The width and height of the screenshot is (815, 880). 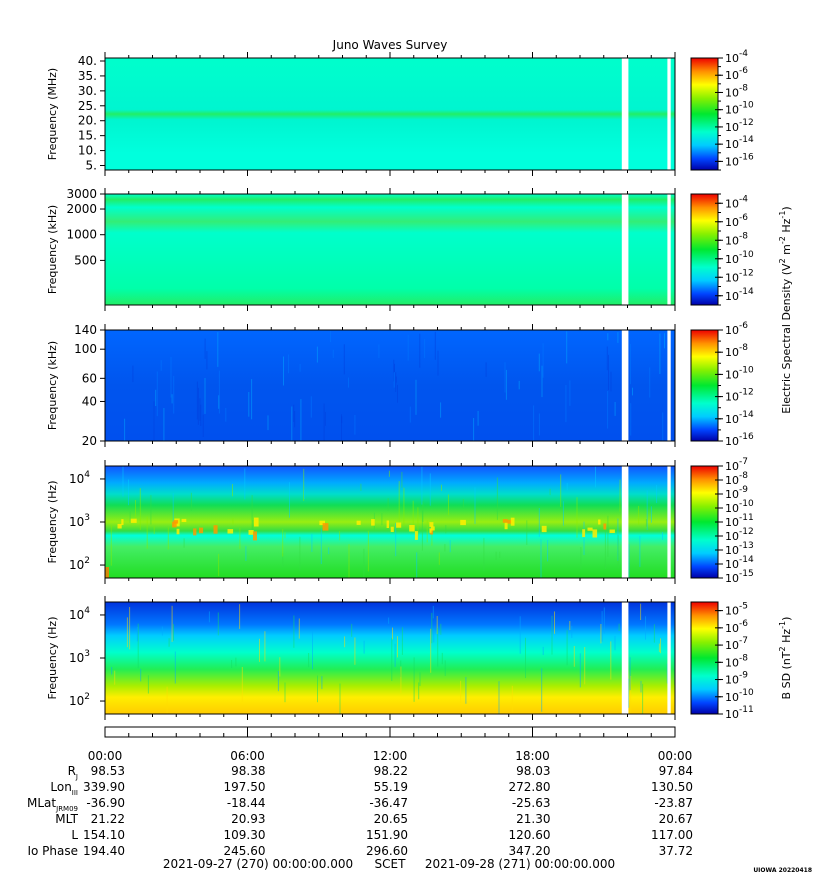 I want to click on ephemeris-label: MLatJRM09, so click(x=52, y=804).